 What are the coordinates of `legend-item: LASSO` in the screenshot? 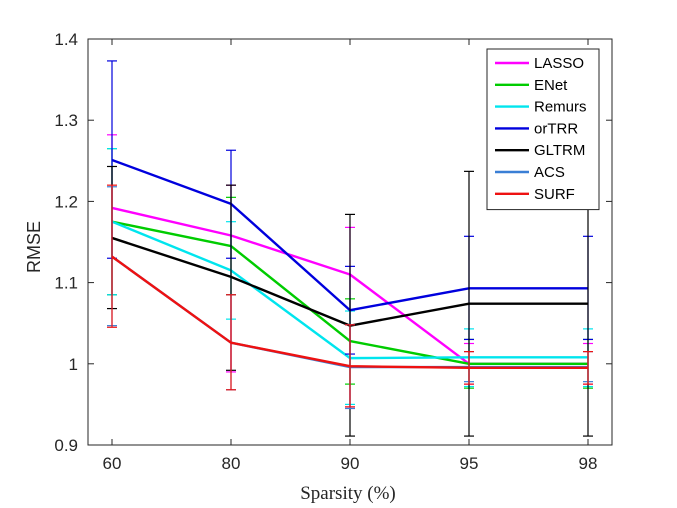 It's located at (539, 63).